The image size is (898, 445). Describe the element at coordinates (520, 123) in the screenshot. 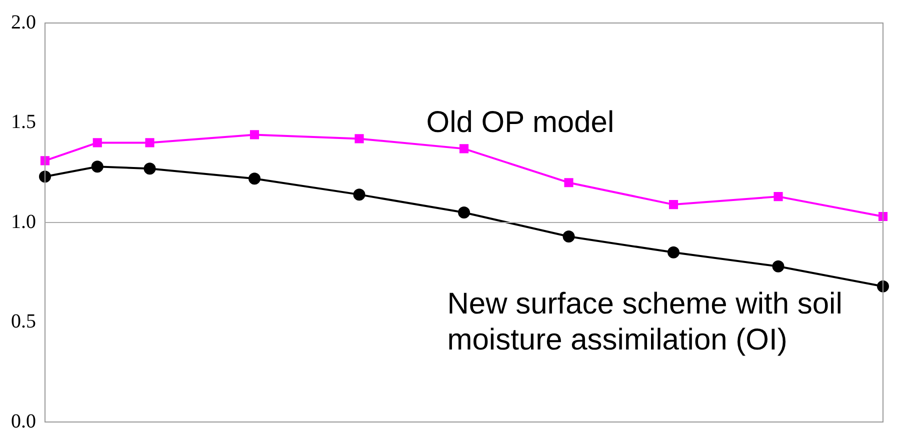

I see `series-label: Old OP model` at that location.